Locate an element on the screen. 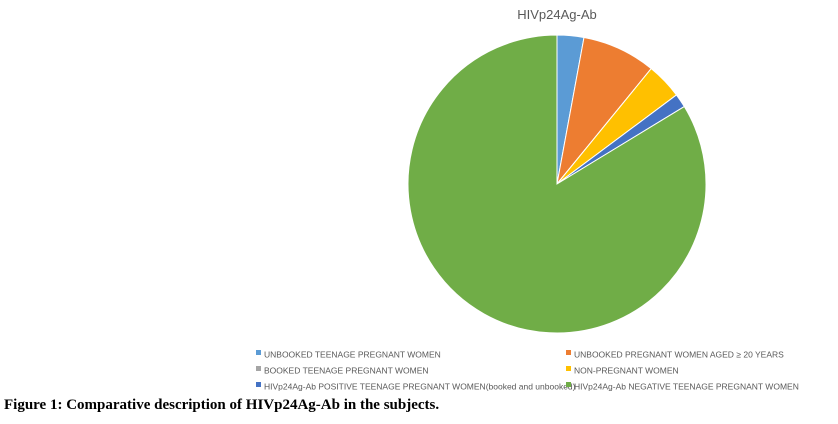 The image size is (838, 424). legend-label: UNBOOKED TEENAGE PREGNANT WOMEN is located at coordinates (352, 354).